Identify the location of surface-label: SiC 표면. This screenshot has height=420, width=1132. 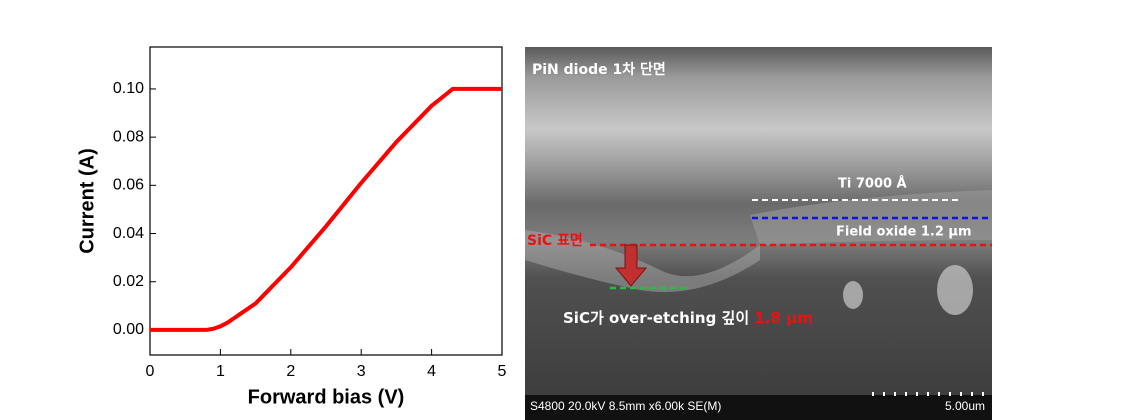
(555, 240).